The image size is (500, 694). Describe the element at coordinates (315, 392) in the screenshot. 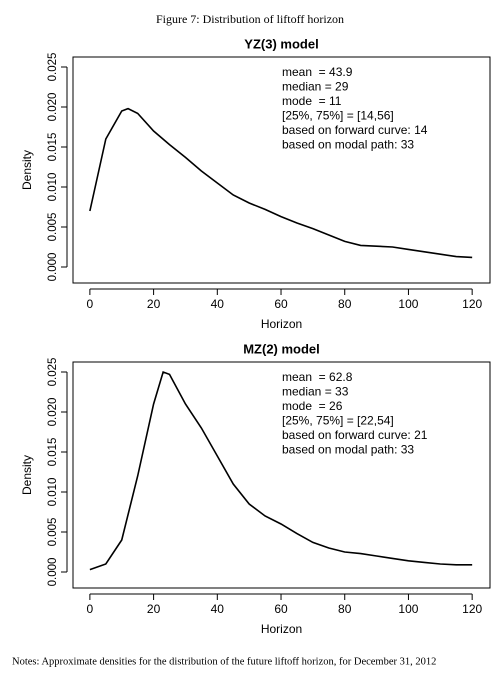

I see `annotation: median = 33` at that location.